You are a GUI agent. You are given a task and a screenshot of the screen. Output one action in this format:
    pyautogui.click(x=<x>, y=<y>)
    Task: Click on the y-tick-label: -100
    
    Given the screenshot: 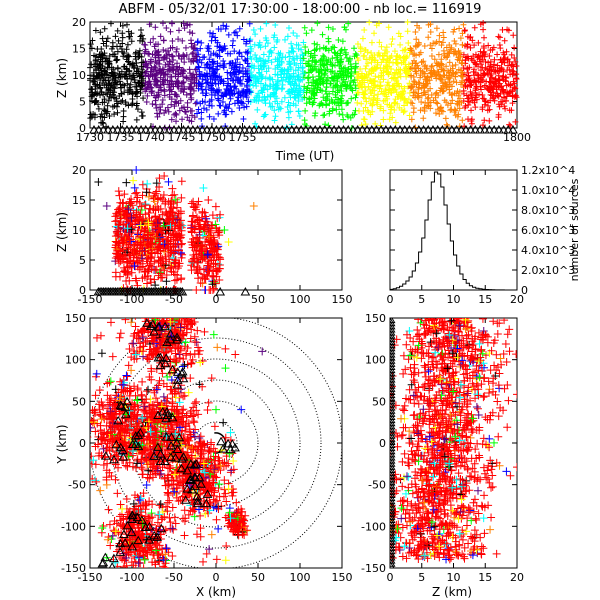 What is the action you would take?
    pyautogui.click(x=73, y=526)
    